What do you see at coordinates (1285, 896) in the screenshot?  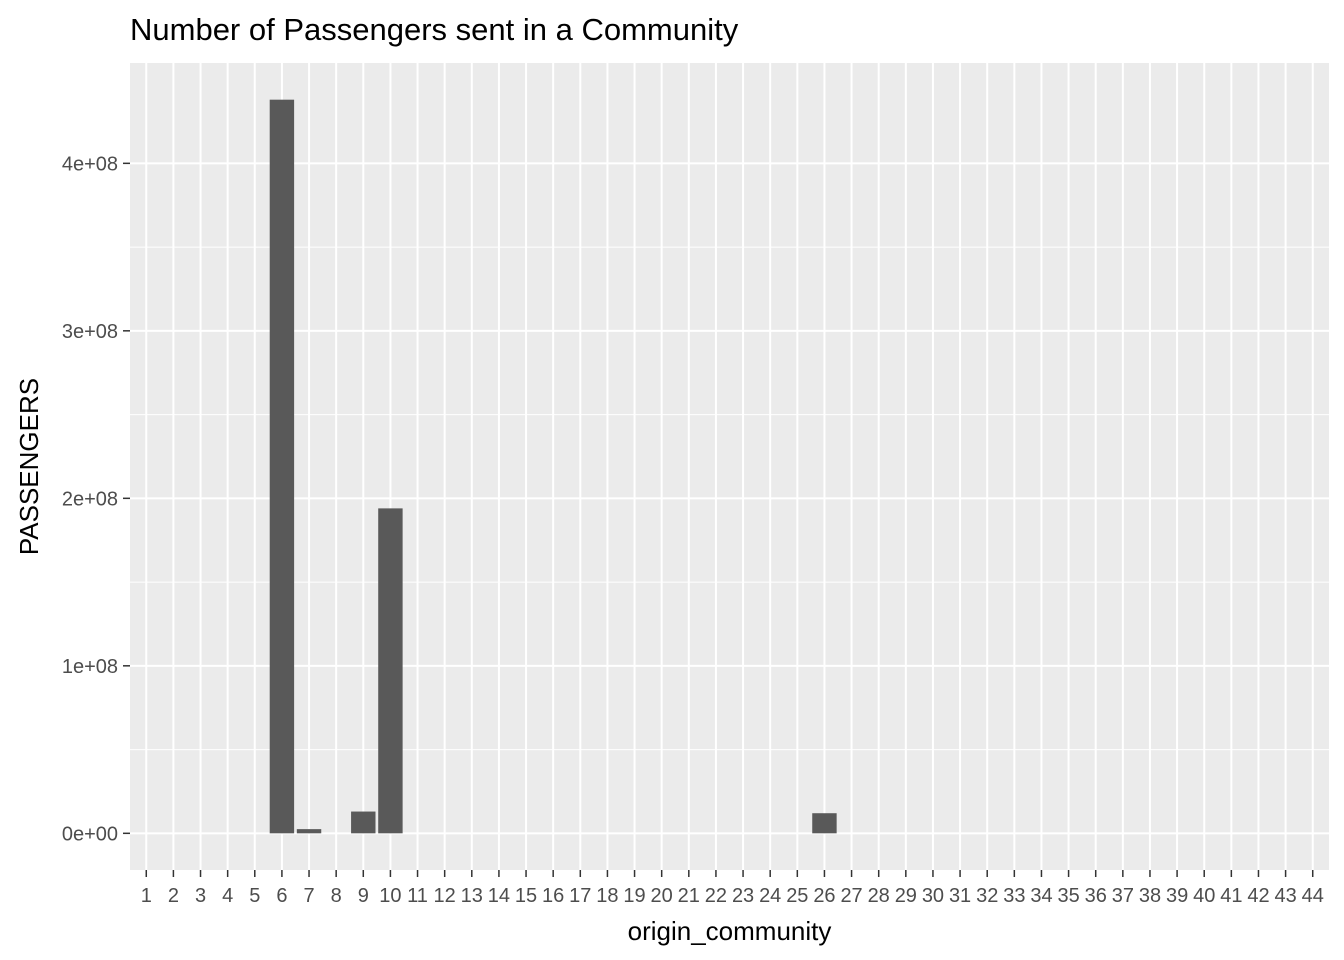 I see `x-tick-label: 43` at bounding box center [1285, 896].